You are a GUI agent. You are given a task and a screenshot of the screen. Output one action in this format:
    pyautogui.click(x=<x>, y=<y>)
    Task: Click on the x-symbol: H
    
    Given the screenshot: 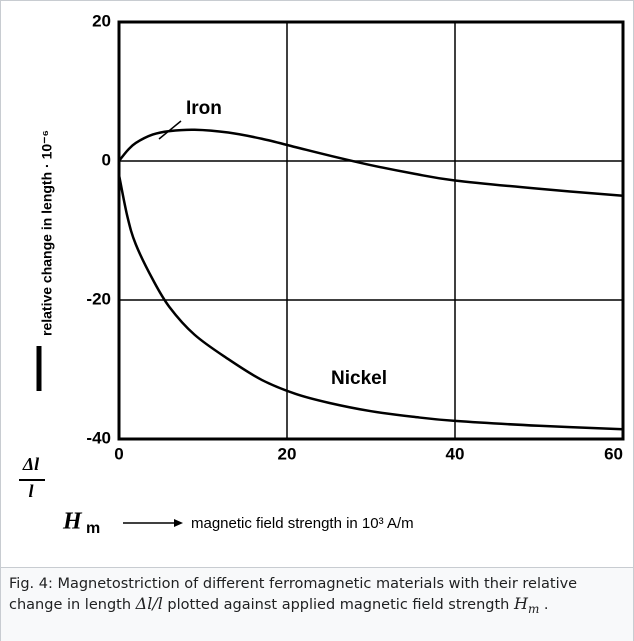 What is the action you would take?
    pyautogui.click(x=72, y=522)
    